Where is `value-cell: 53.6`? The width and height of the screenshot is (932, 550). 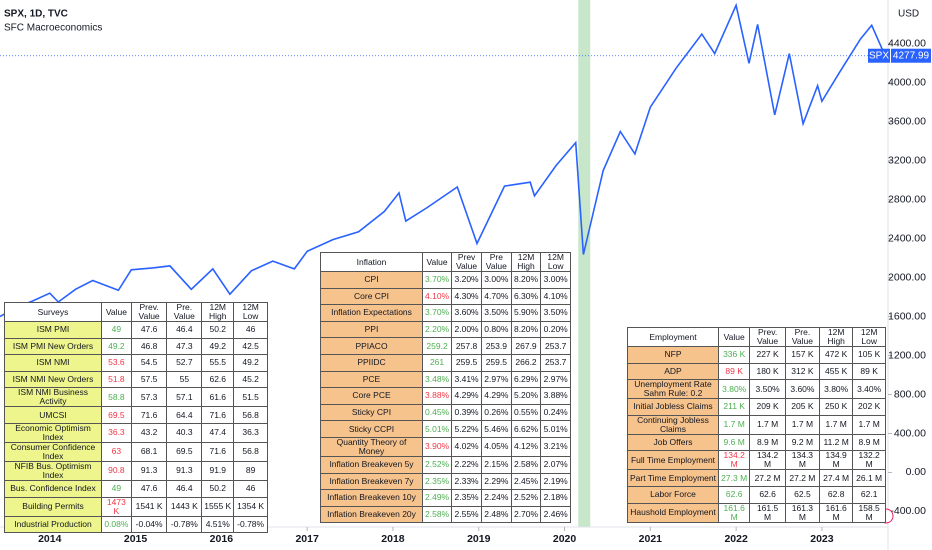
value-cell: 53.6 is located at coordinates (116, 363).